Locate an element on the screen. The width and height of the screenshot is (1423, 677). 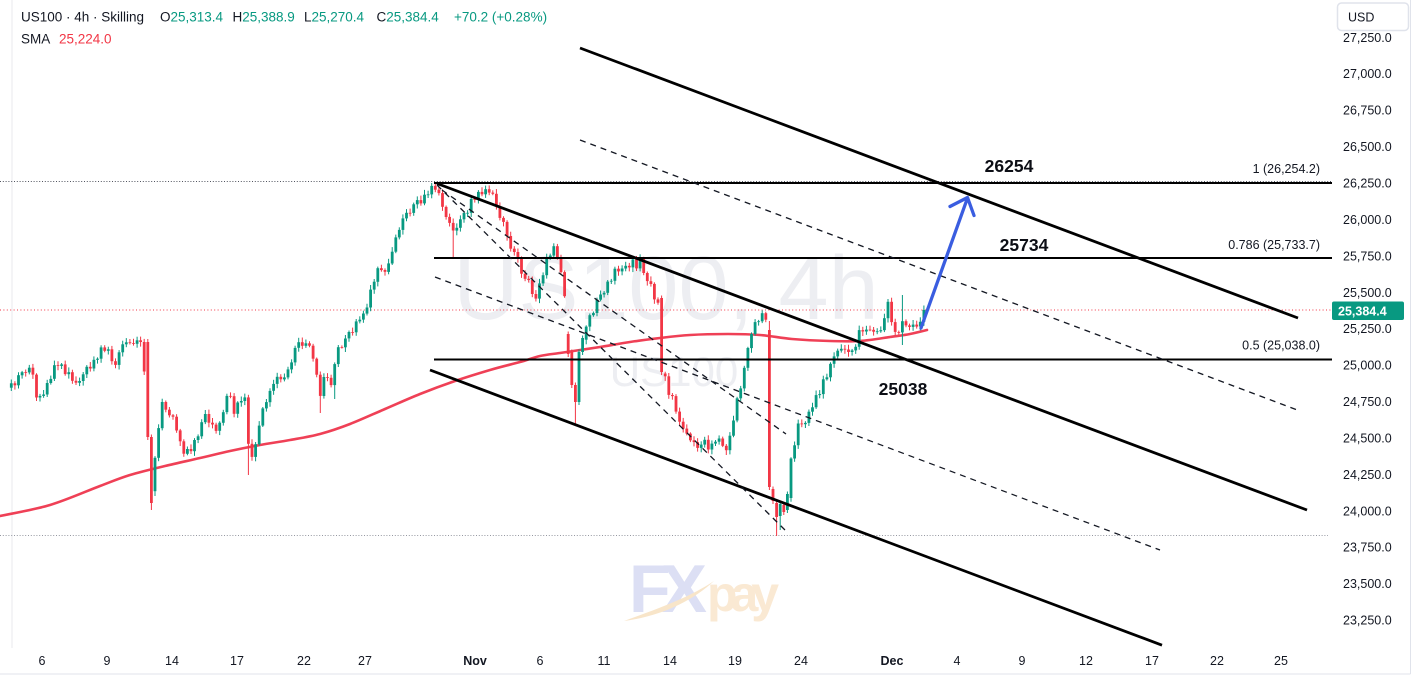
svg-text: 26,750.0 is located at coordinates (1367, 111).